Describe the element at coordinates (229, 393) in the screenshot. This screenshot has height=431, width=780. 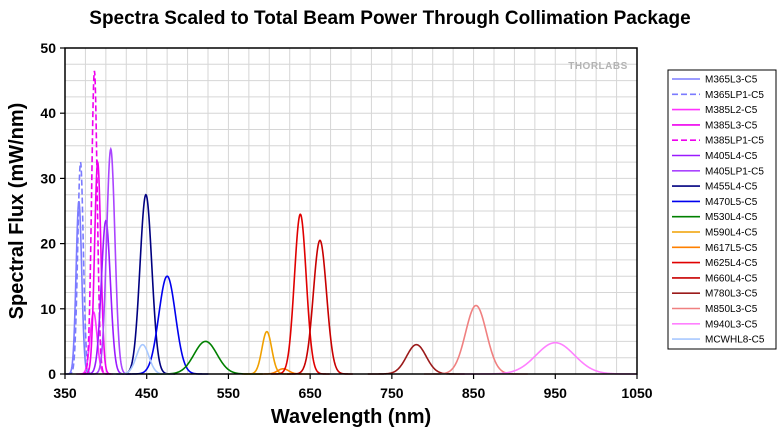
I see `x-tick-label: 550` at that location.